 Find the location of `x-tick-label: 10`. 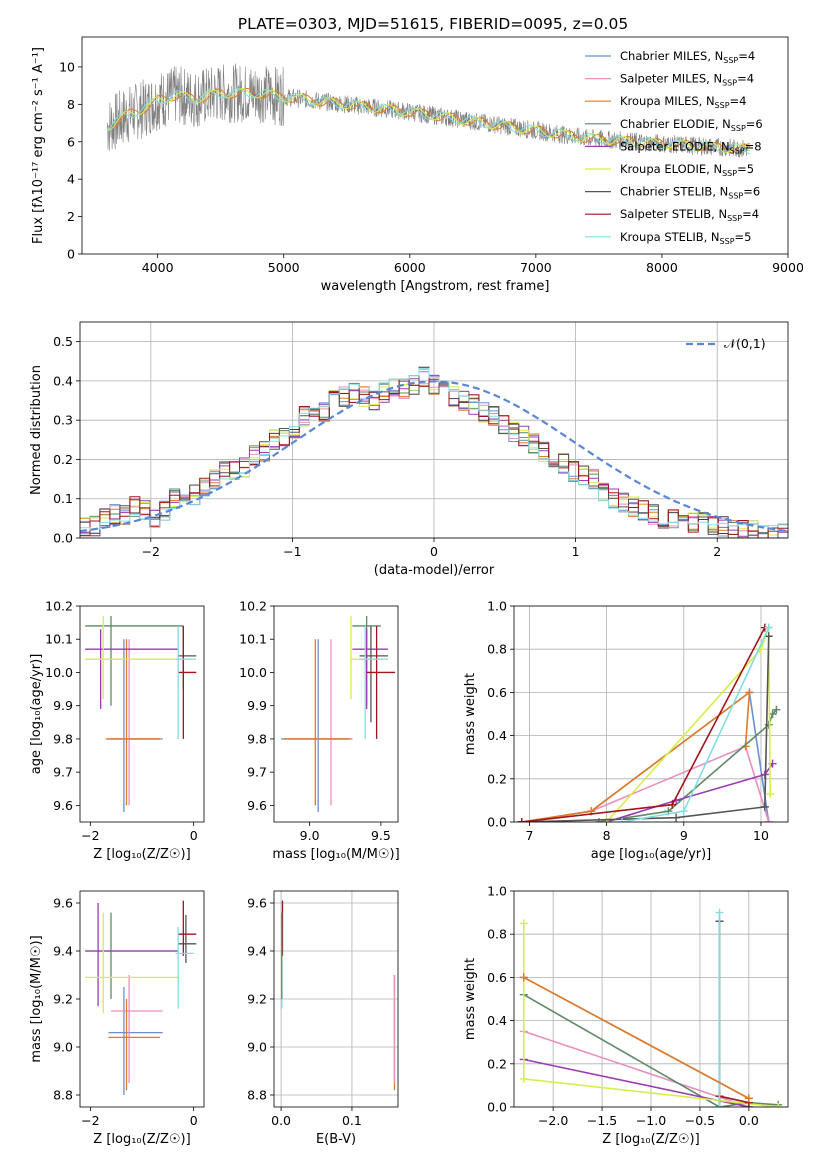

x-tick-label: 10 is located at coordinates (761, 835).